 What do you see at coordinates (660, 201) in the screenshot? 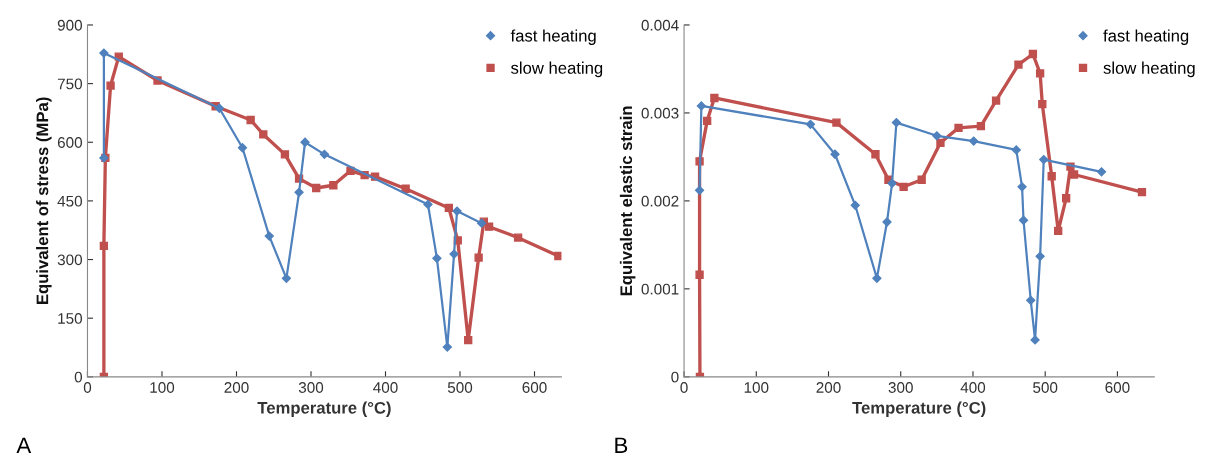
I see `y-tick-label: 0.002` at bounding box center [660, 201].